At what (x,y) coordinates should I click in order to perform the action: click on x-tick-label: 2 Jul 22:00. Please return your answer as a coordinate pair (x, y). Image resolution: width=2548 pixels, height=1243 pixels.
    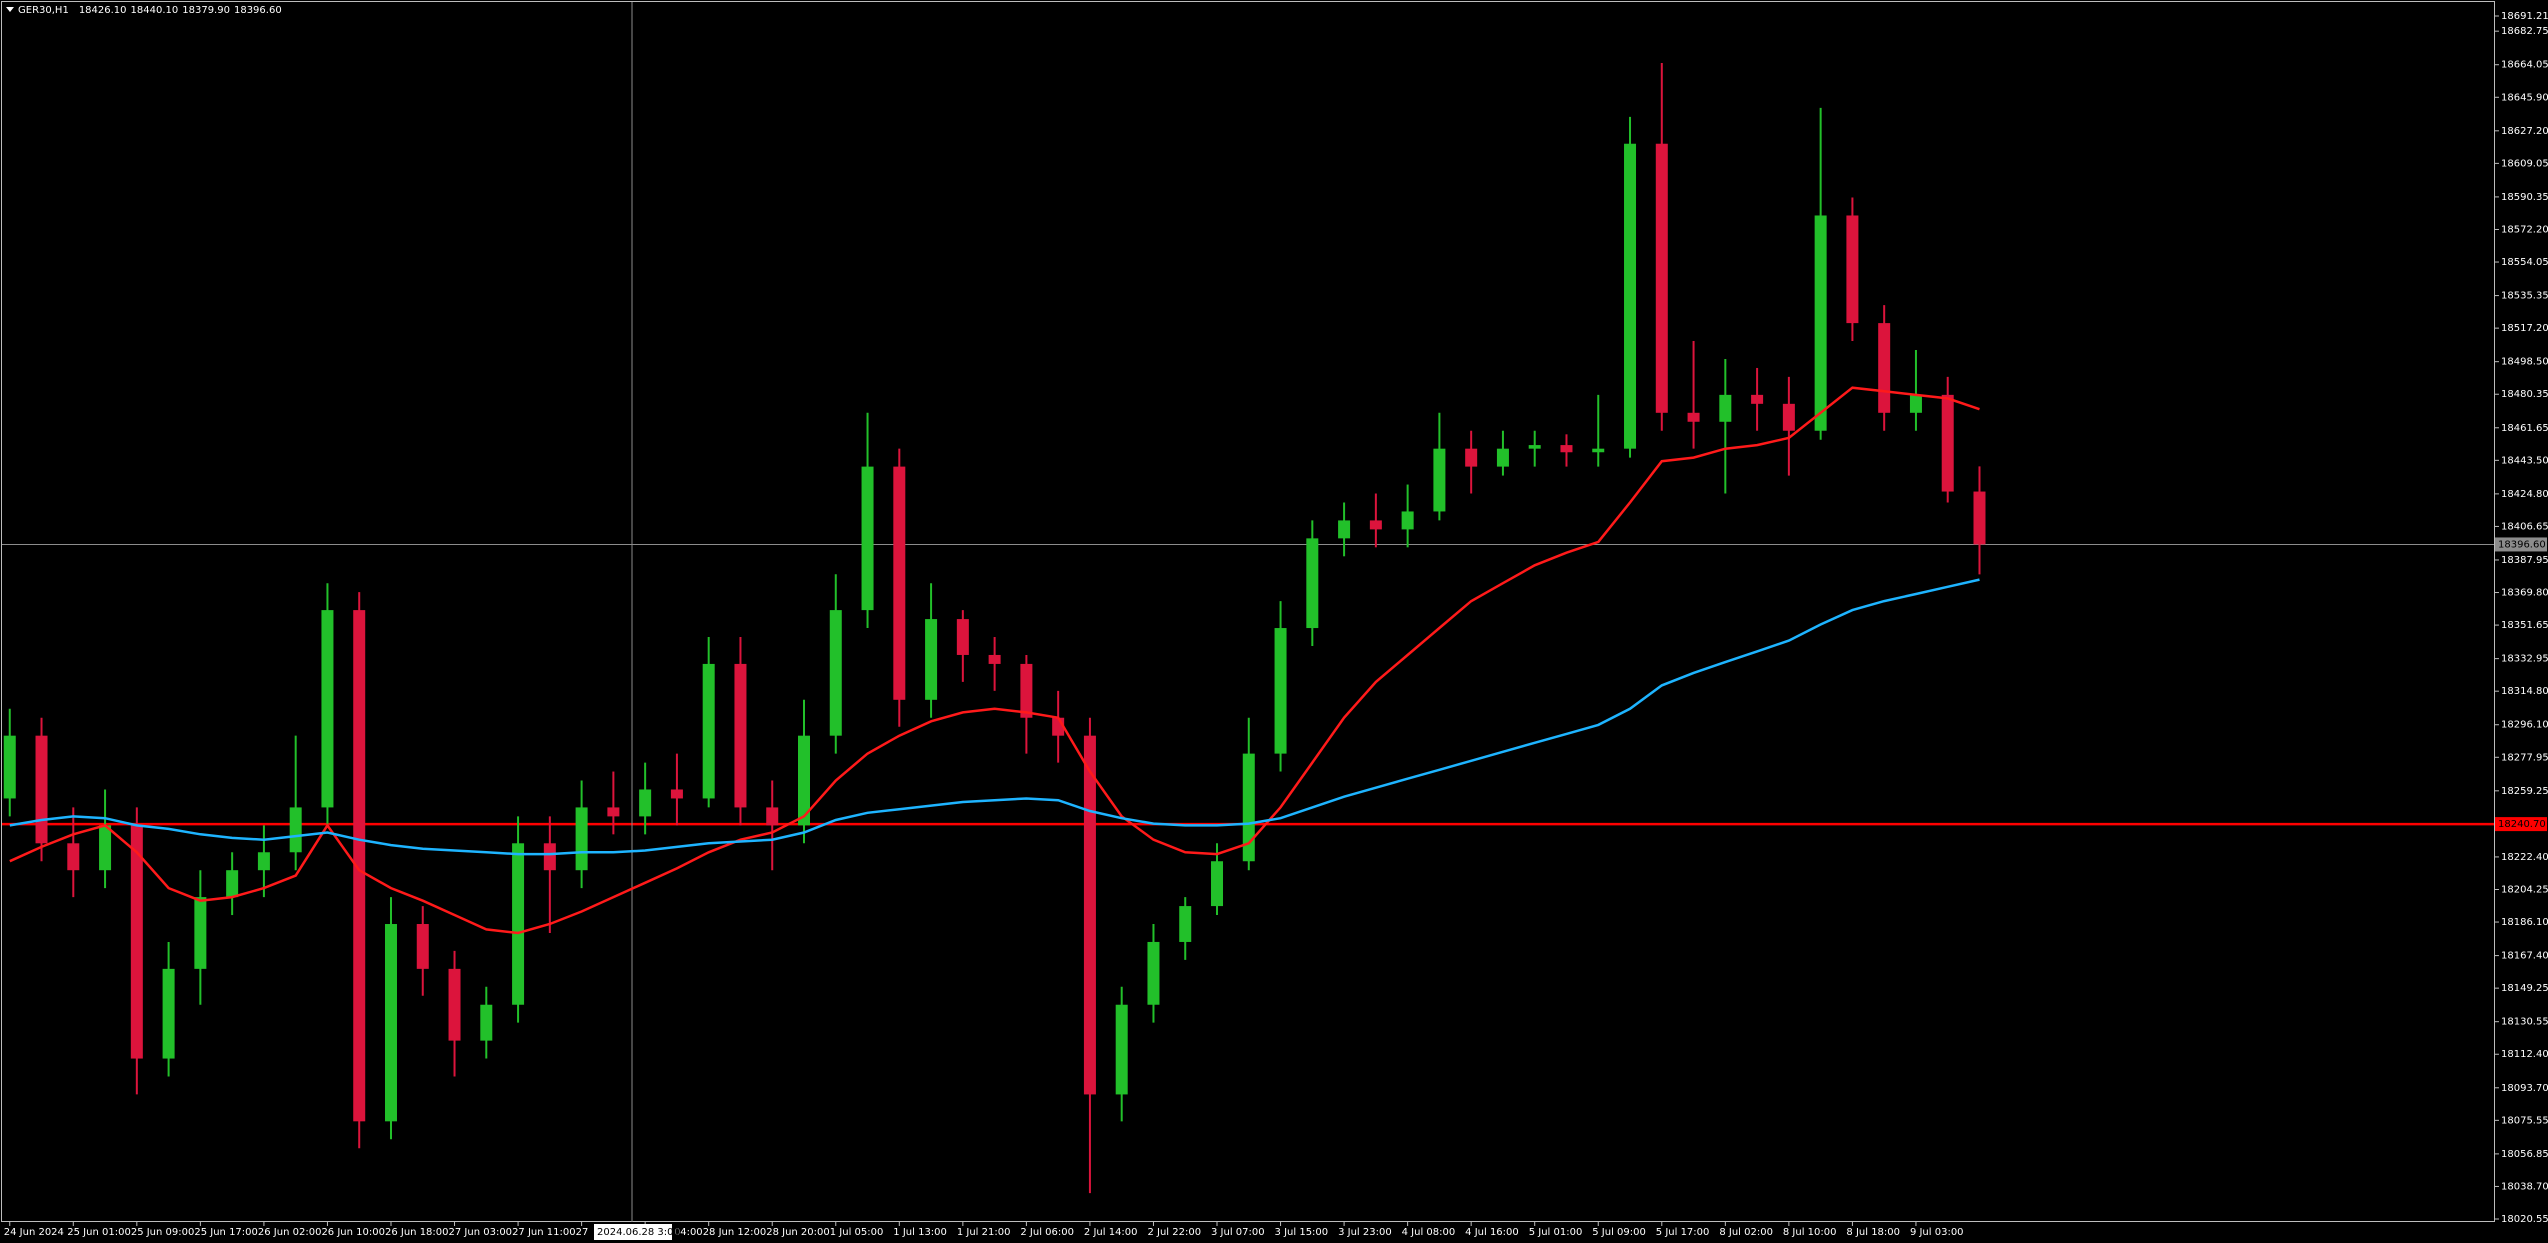
    Looking at the image, I should click on (1174, 1232).